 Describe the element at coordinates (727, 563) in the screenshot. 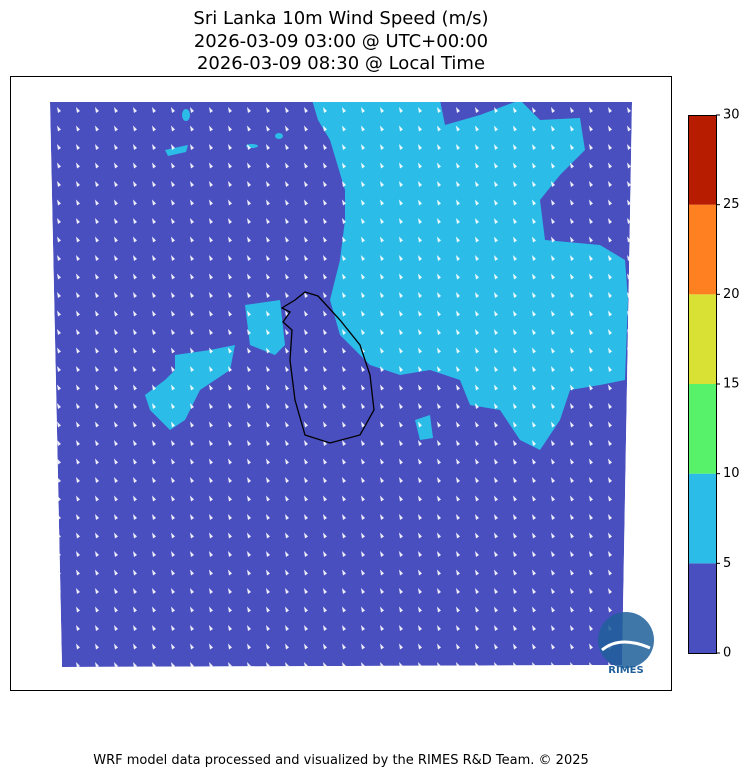

I see `colorbar-tick-label: 5` at that location.